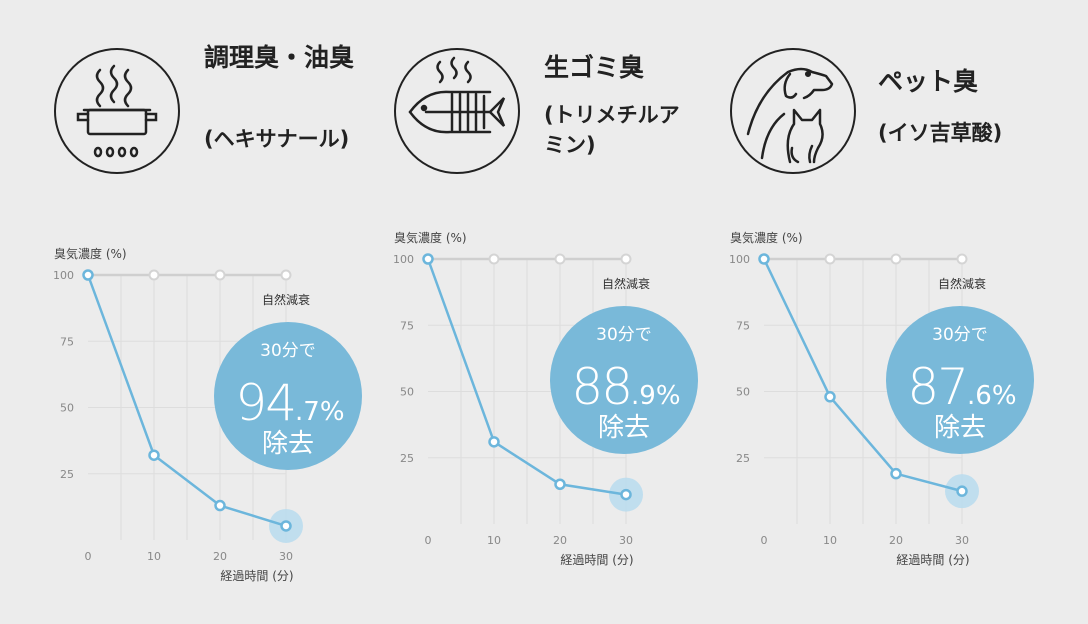 The height and width of the screenshot is (624, 1088). What do you see at coordinates (601, 387) in the screenshot?
I see `badge-int: 88` at bounding box center [601, 387].